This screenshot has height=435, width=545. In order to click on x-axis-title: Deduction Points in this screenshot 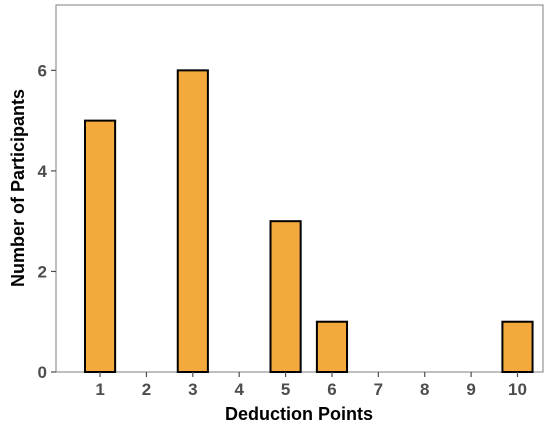, I will do `click(299, 414)`.